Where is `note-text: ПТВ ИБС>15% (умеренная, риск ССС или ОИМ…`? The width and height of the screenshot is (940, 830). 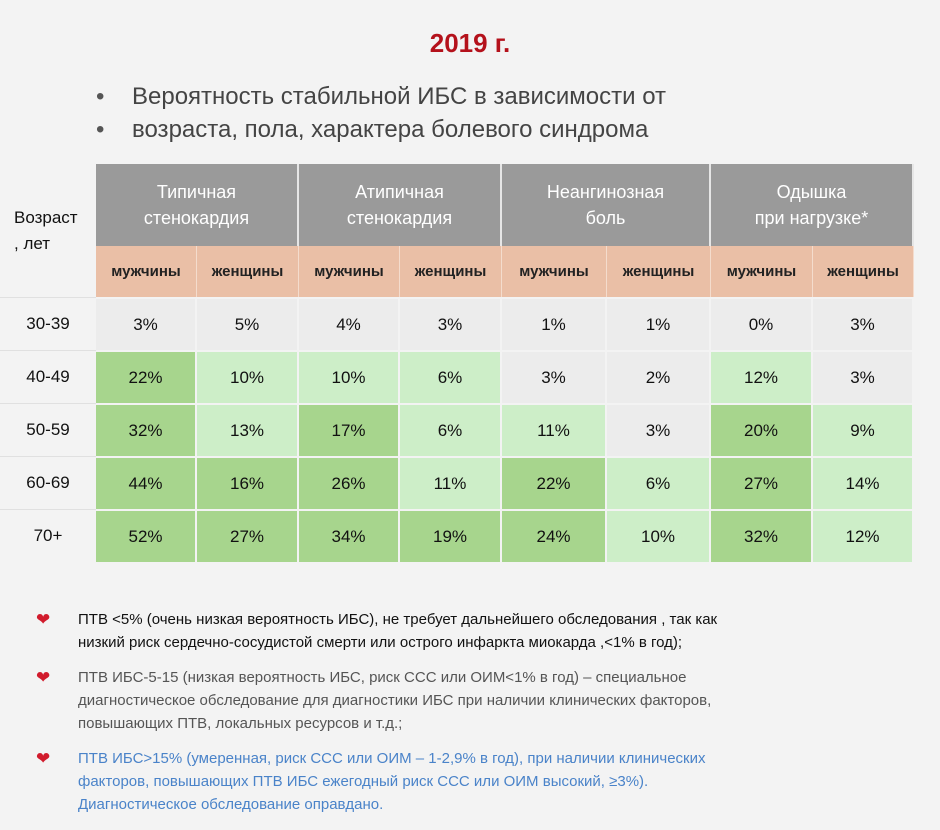
note-text: ПТВ ИБС>15% (умеренная, риск ССС или ОИМ… is located at coordinates (392, 781).